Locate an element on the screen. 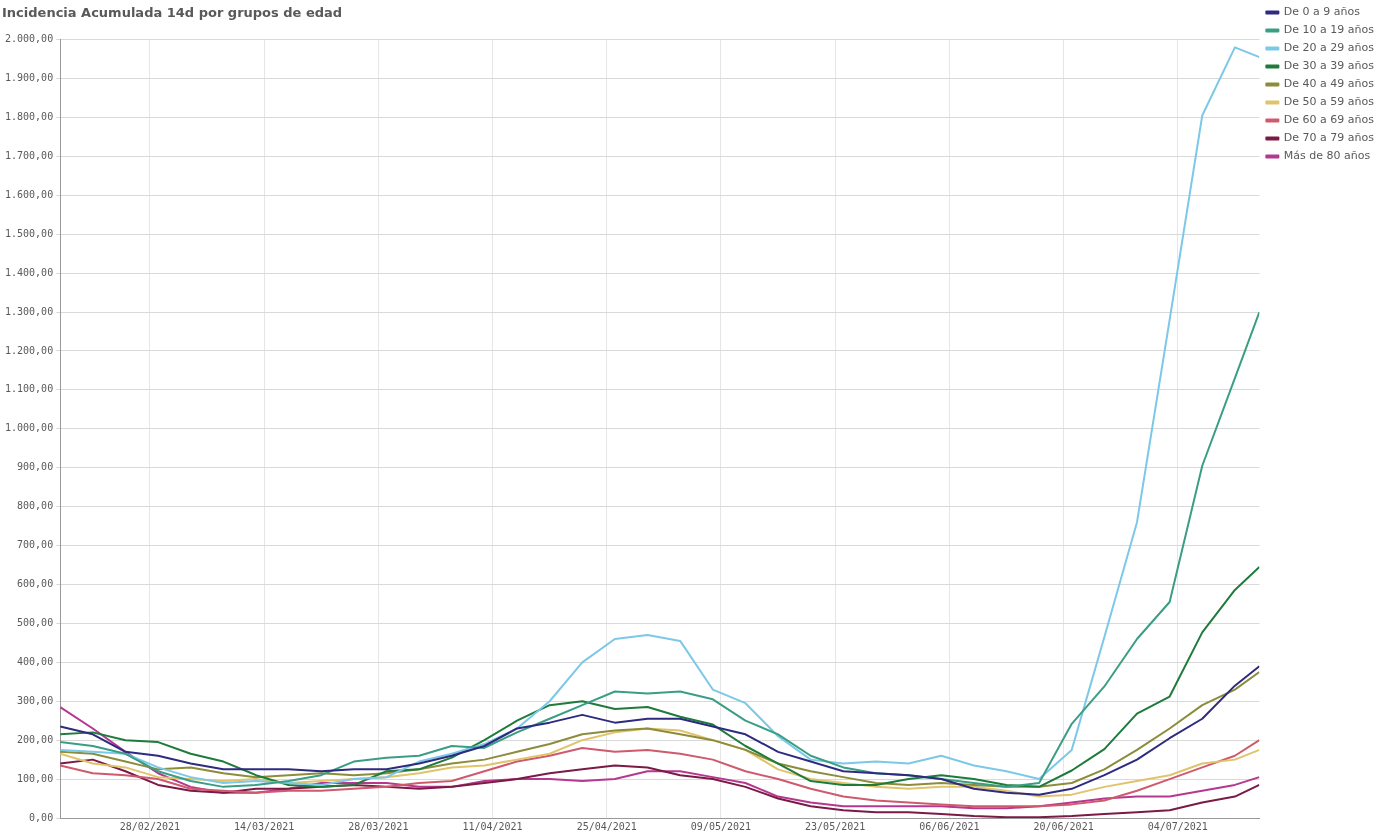 The height and width of the screenshot is (836, 1388). x-tick-label: 28/03/2021 is located at coordinates (378, 826).